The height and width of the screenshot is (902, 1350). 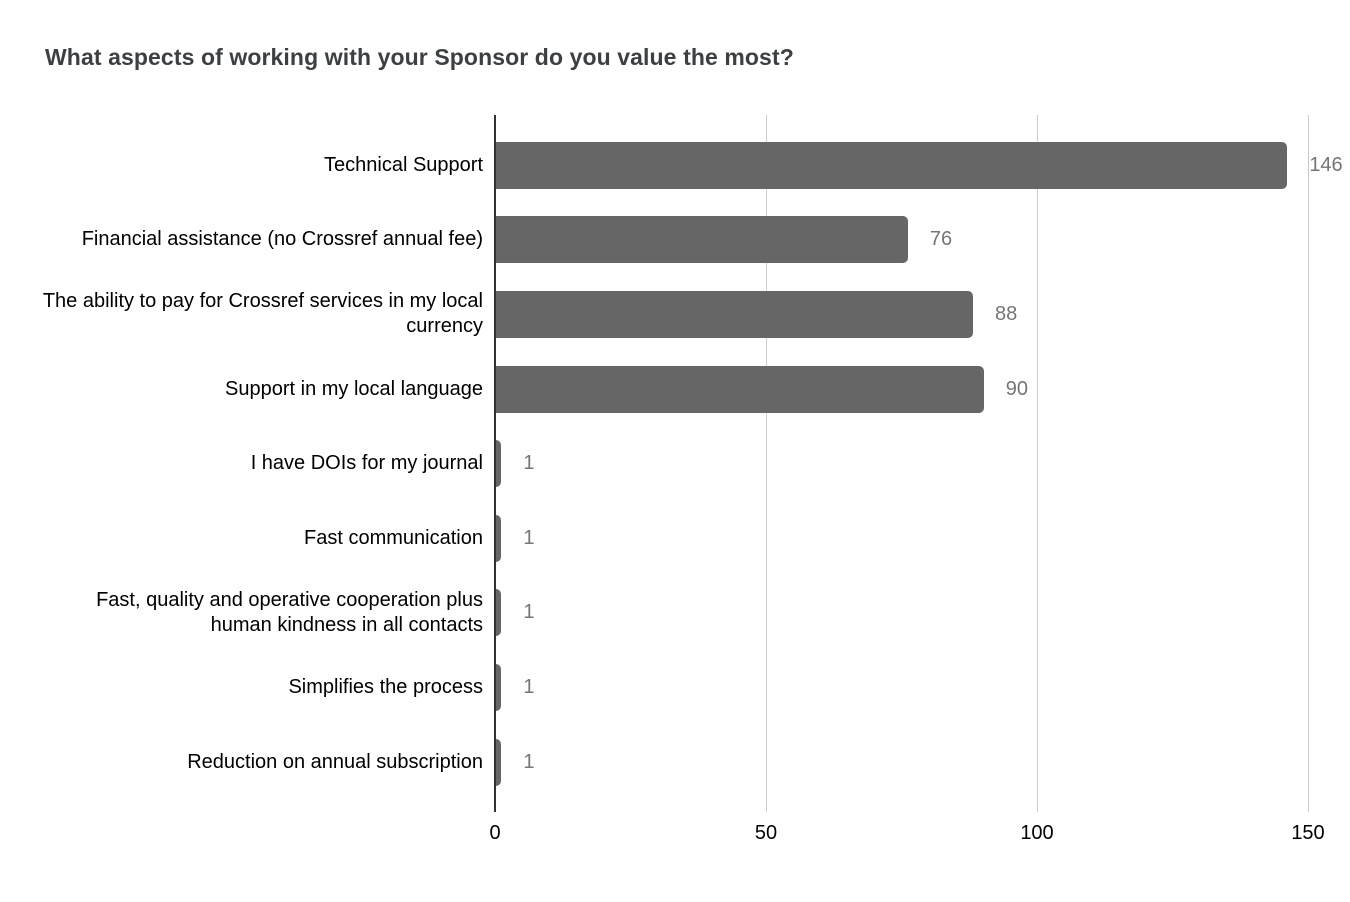 What do you see at coordinates (393, 537) in the screenshot?
I see `category-label: Fast communication` at bounding box center [393, 537].